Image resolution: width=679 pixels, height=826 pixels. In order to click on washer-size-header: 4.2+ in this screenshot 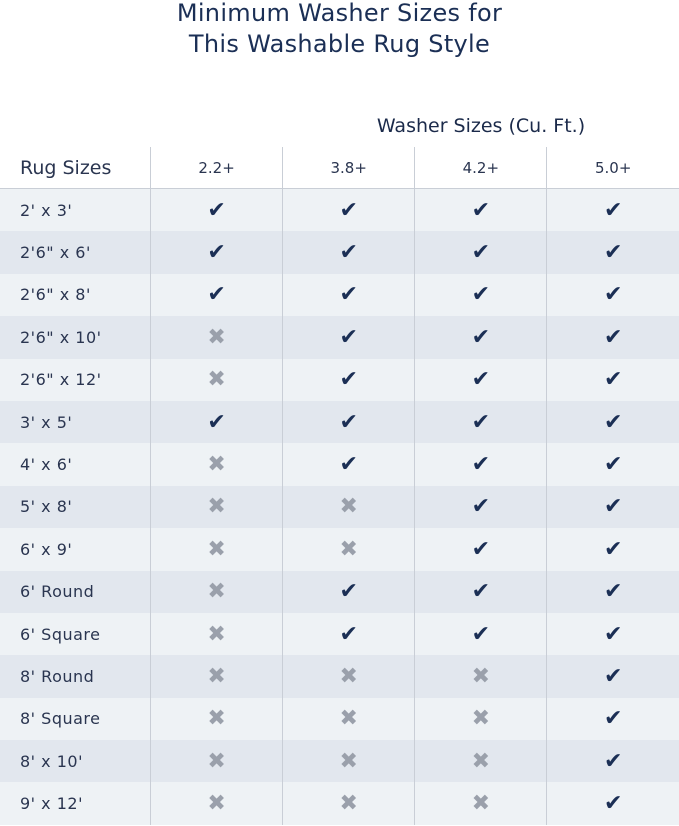, I will do `click(480, 168)`.